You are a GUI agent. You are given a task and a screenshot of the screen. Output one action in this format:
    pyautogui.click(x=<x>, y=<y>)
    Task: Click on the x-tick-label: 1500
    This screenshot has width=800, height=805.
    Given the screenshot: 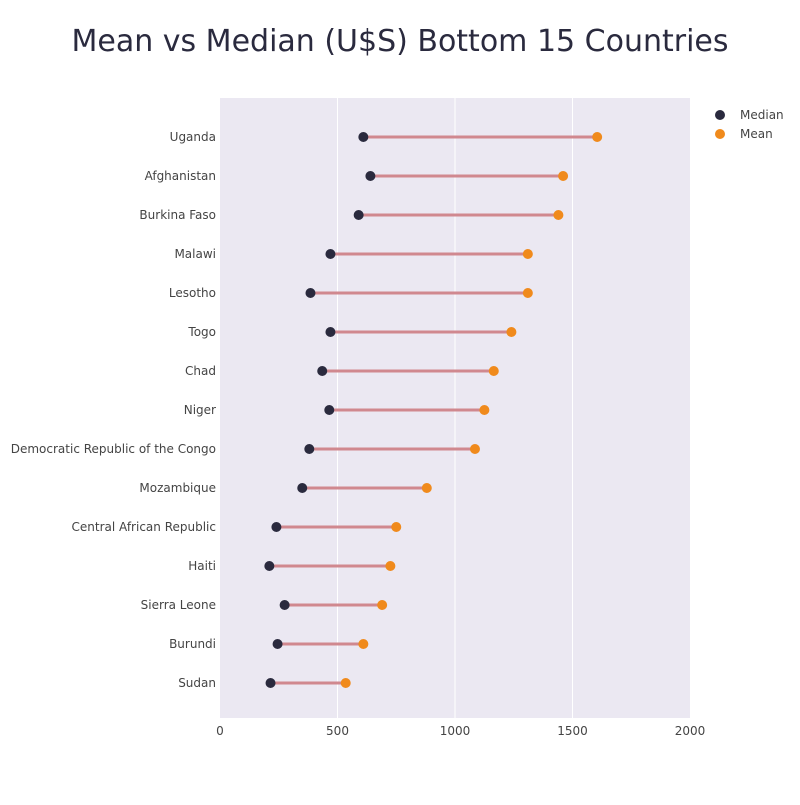 What is the action you would take?
    pyautogui.click(x=572, y=731)
    